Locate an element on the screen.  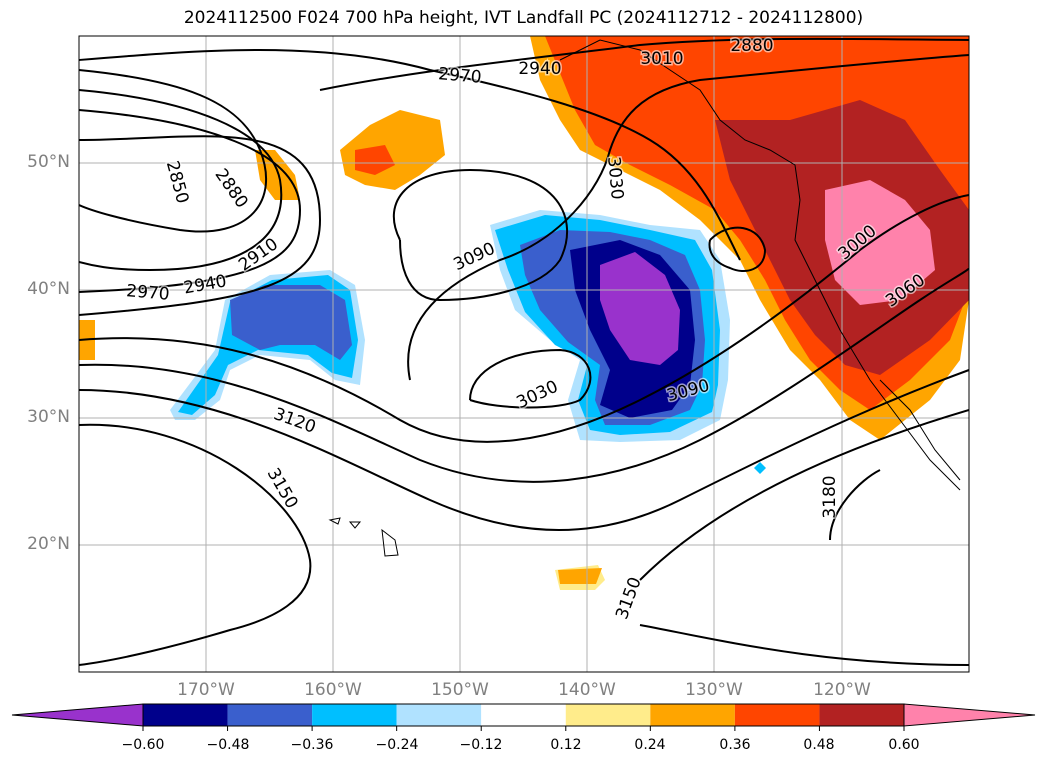
contour-label: 2910 is located at coordinates (258, 254).